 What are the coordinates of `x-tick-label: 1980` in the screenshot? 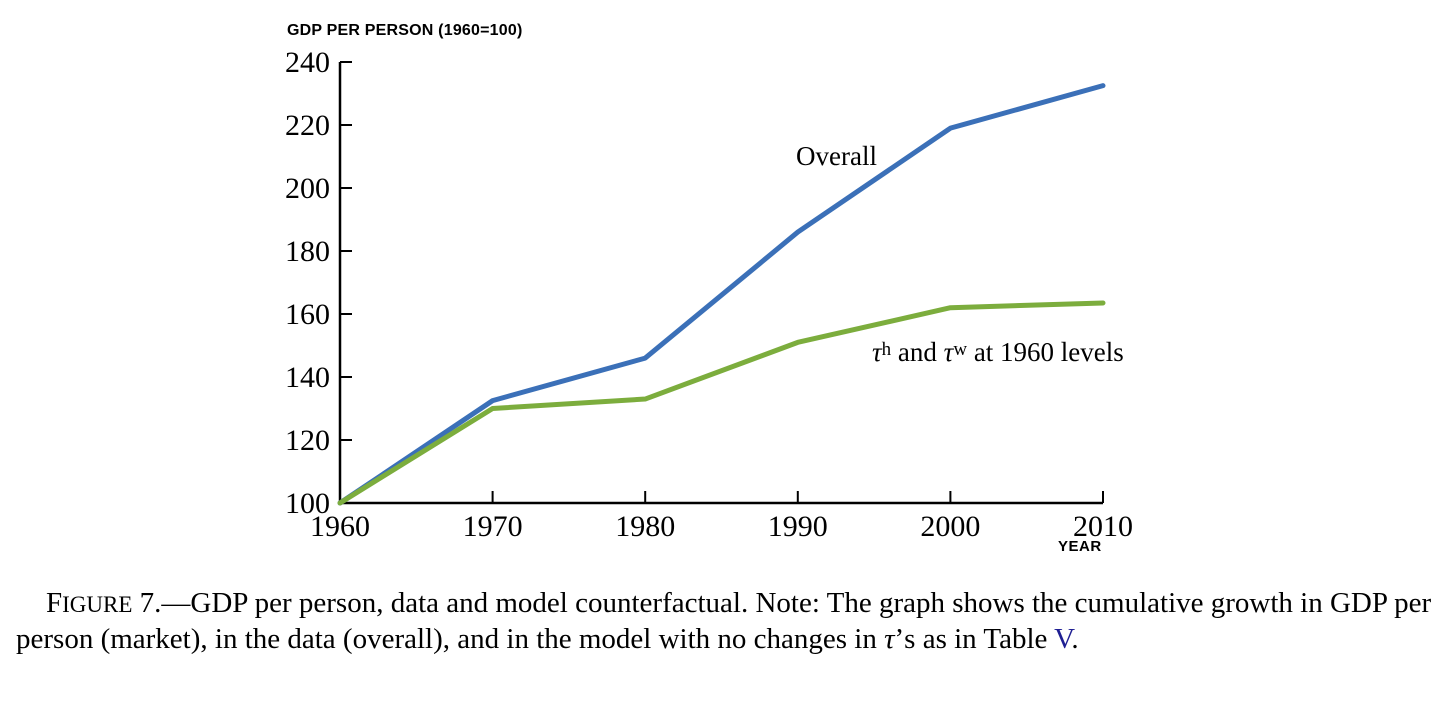 It's located at (645, 526).